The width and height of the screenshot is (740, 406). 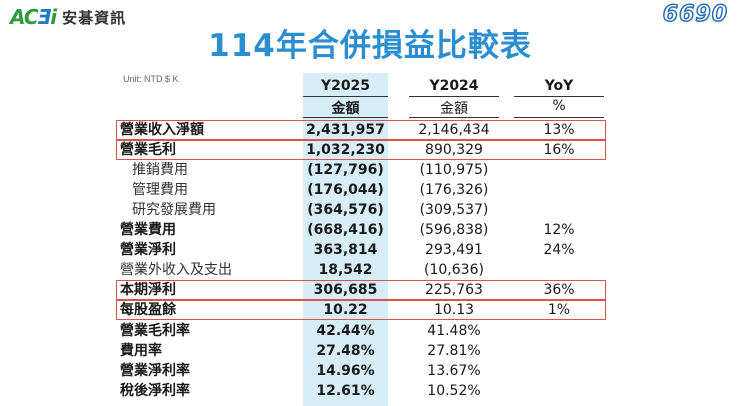 I want to click on table-row: 營業淨利率 14.96% 13.67%, so click(x=370, y=371).